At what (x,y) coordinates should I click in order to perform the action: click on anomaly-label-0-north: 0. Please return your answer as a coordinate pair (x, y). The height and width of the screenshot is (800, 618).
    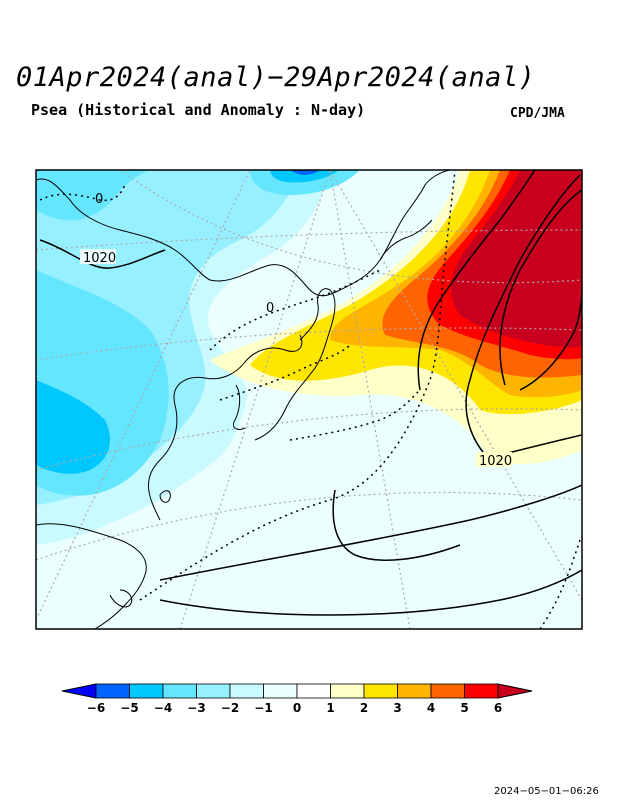
    Looking at the image, I should click on (99, 199).